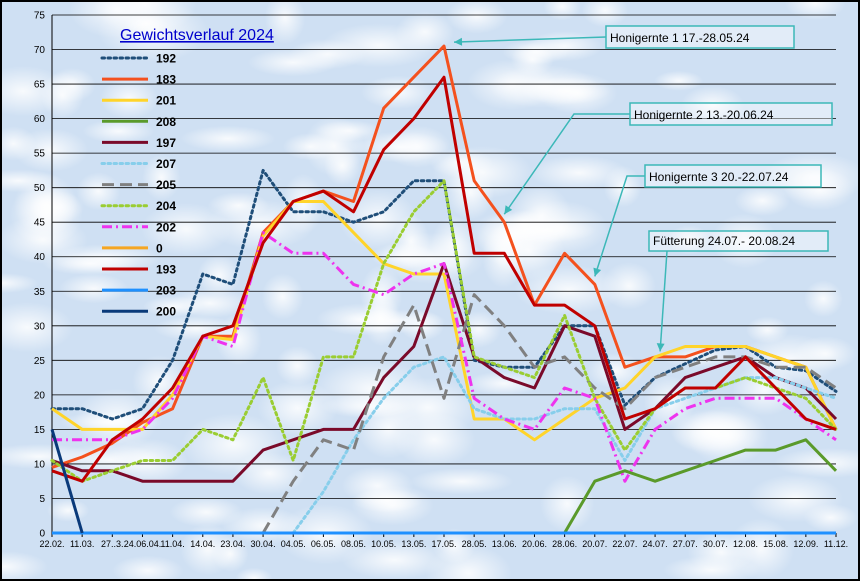 The height and width of the screenshot is (581, 860). What do you see at coordinates (166, 164) in the screenshot?
I see `legend-label-207: 207` at bounding box center [166, 164].